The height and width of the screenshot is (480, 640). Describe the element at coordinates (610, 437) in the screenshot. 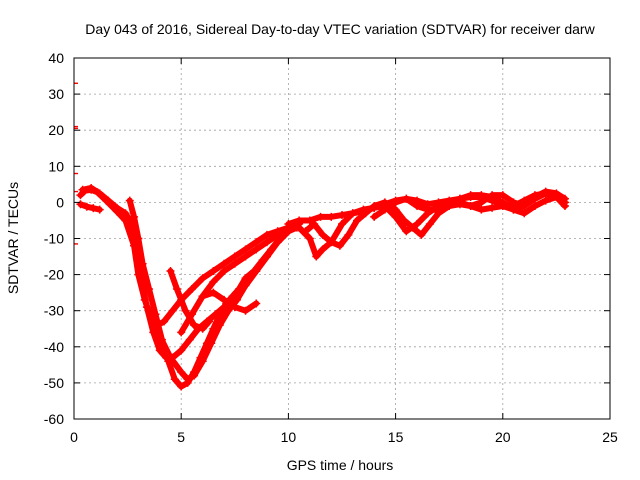

I see `x-tick-label: 25` at that location.